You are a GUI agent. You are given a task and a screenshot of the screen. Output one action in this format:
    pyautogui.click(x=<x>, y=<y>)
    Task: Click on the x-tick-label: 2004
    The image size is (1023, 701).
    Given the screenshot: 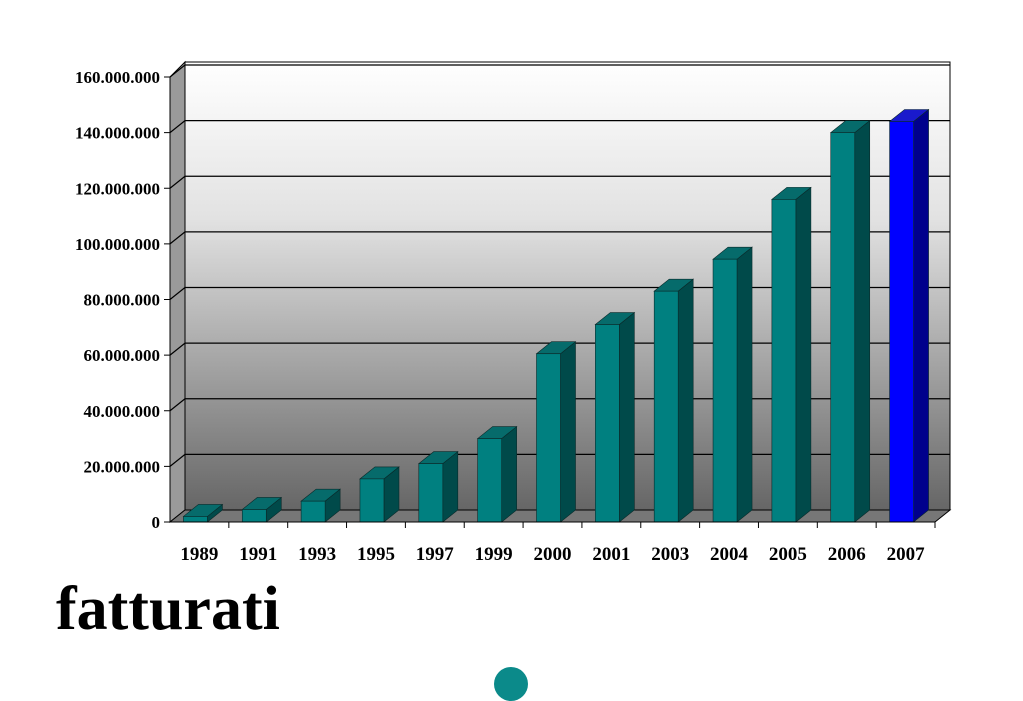 What is the action you would take?
    pyautogui.click(x=729, y=554)
    